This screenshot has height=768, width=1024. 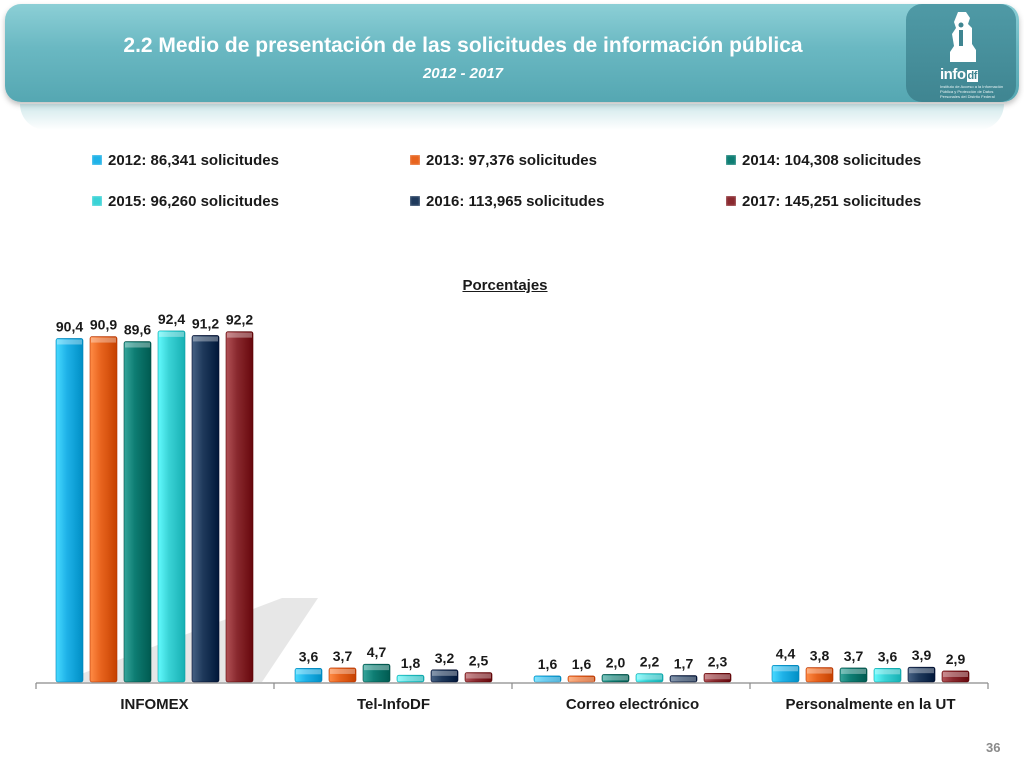 I want to click on legend-label: 2014: 104,308 solicitudes, so click(x=832, y=160).